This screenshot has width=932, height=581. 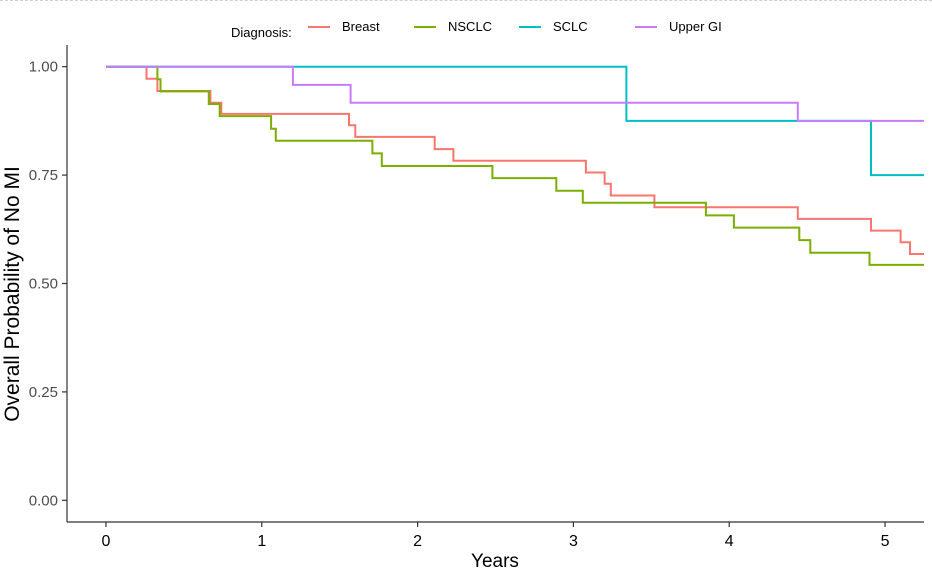 I want to click on legend-label-upper-gi: Upper GI, so click(x=695, y=26).